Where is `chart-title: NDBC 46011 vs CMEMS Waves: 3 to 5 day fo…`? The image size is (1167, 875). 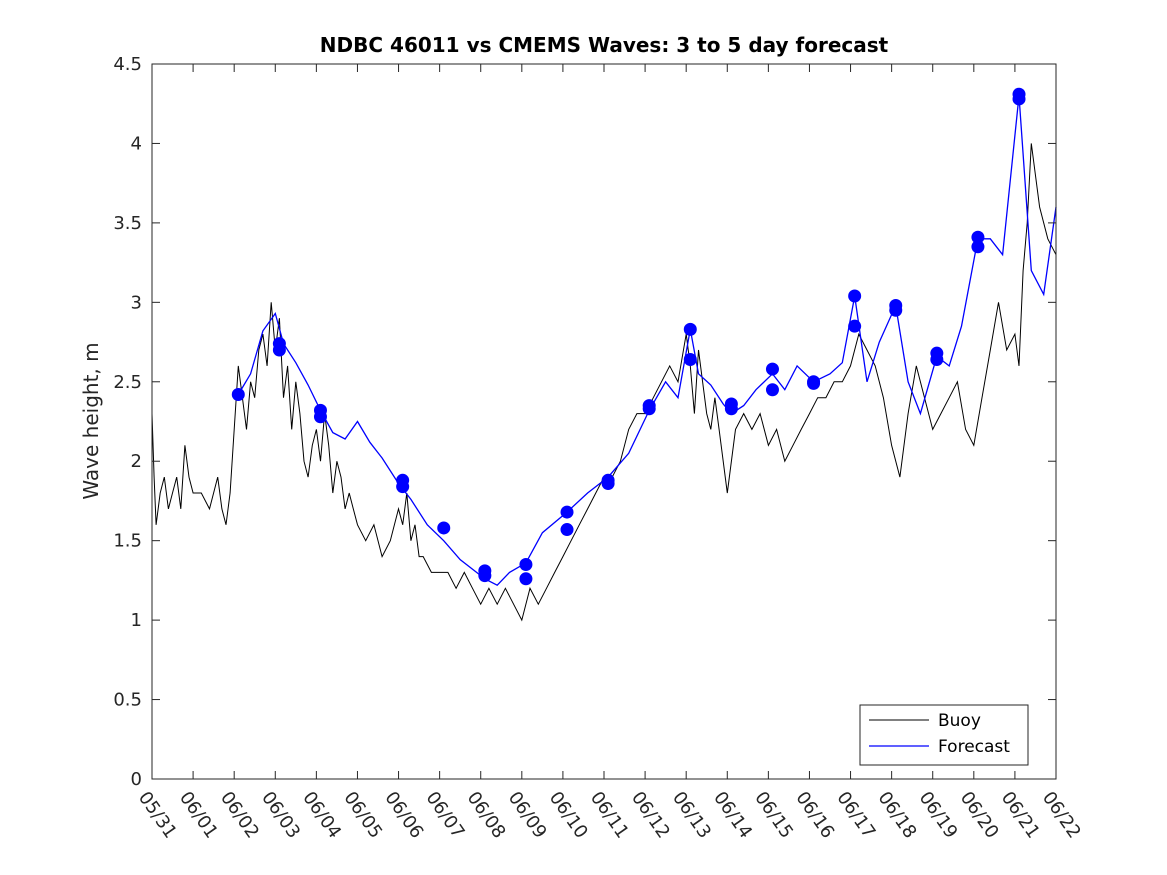 chart-title: NDBC 46011 vs CMEMS Waves: 3 to 5 day fo… is located at coordinates (604, 45).